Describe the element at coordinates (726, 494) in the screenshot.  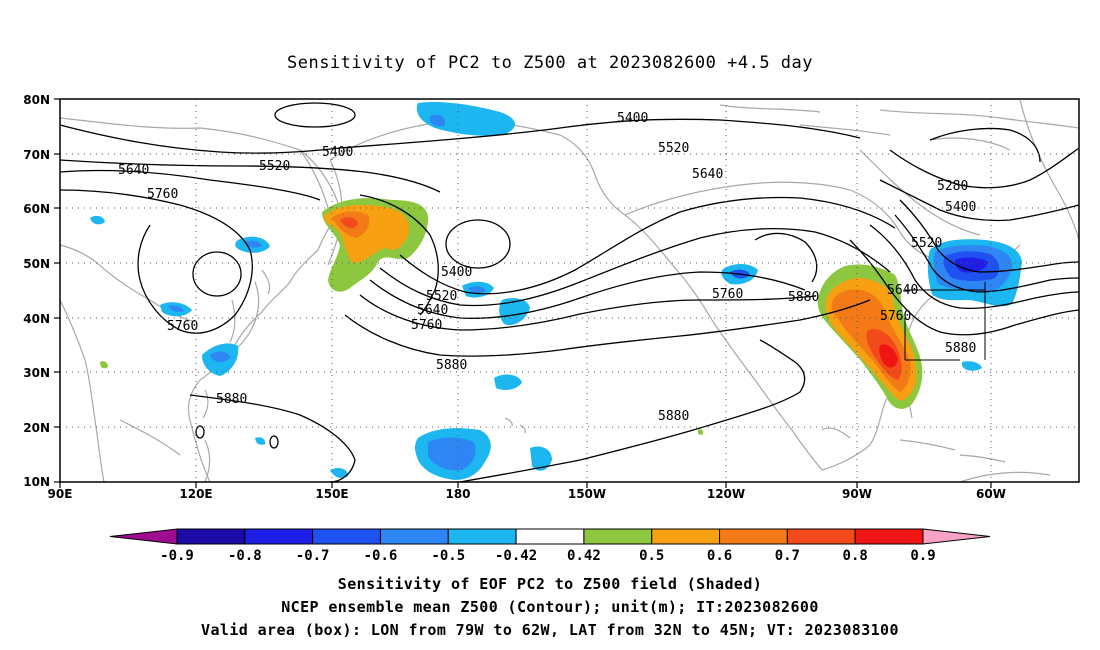
I see `lon-tick-label: 120W` at that location.